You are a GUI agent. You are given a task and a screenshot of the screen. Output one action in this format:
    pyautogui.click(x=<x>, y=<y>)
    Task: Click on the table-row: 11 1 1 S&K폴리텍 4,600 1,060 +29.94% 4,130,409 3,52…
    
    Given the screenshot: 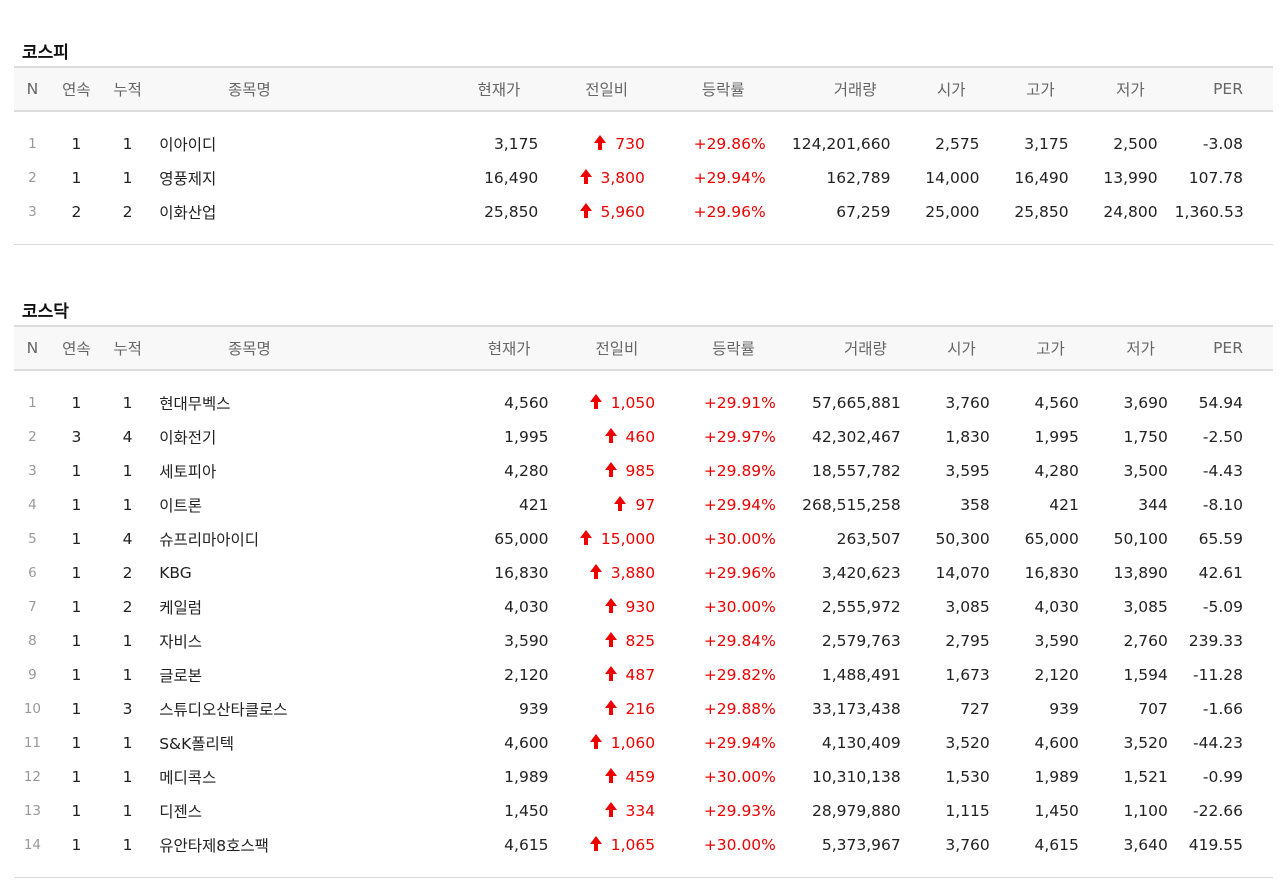 What is the action you would take?
    pyautogui.click(x=643, y=743)
    